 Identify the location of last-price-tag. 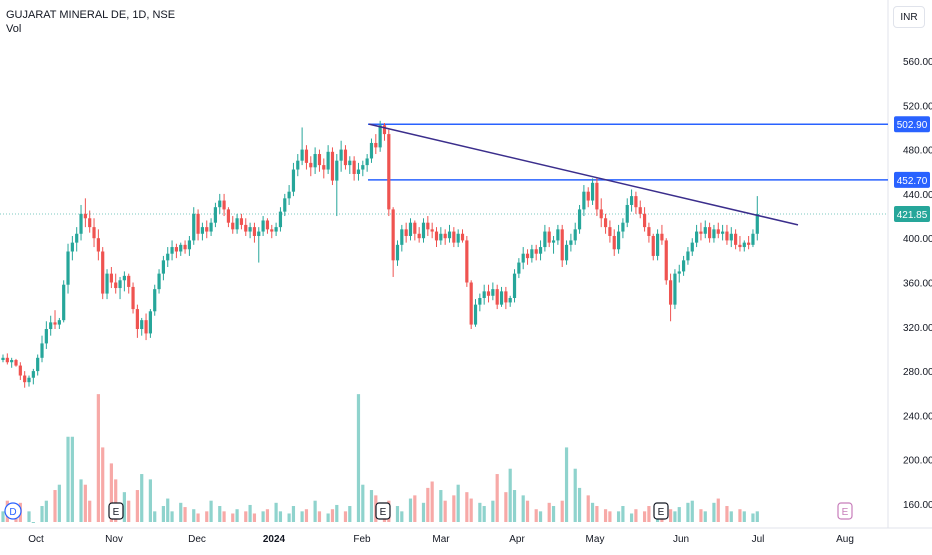
(912, 214).